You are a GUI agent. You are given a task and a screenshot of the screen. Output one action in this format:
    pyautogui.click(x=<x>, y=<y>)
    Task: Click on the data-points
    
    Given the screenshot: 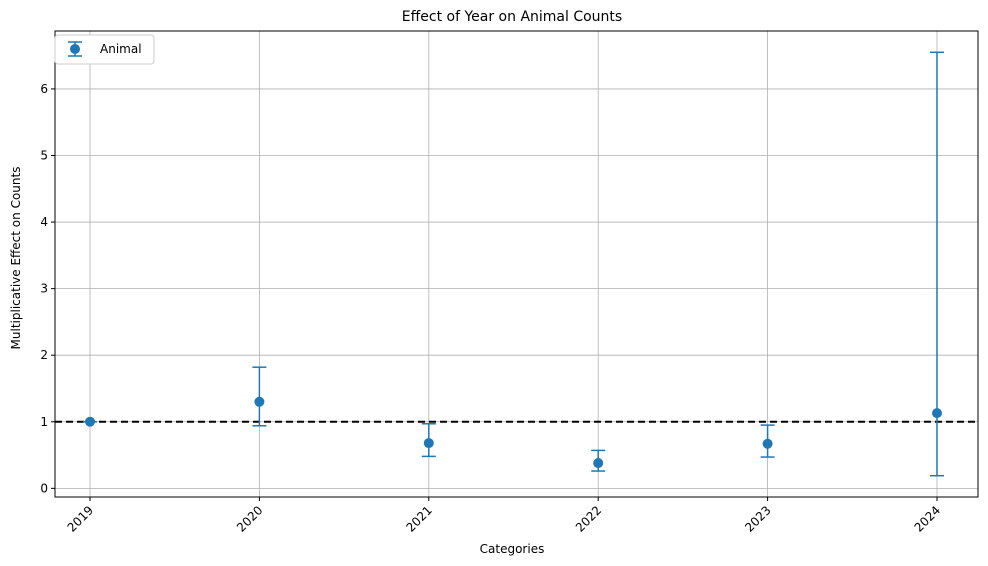 What is the action you would take?
    pyautogui.click(x=513, y=432)
    